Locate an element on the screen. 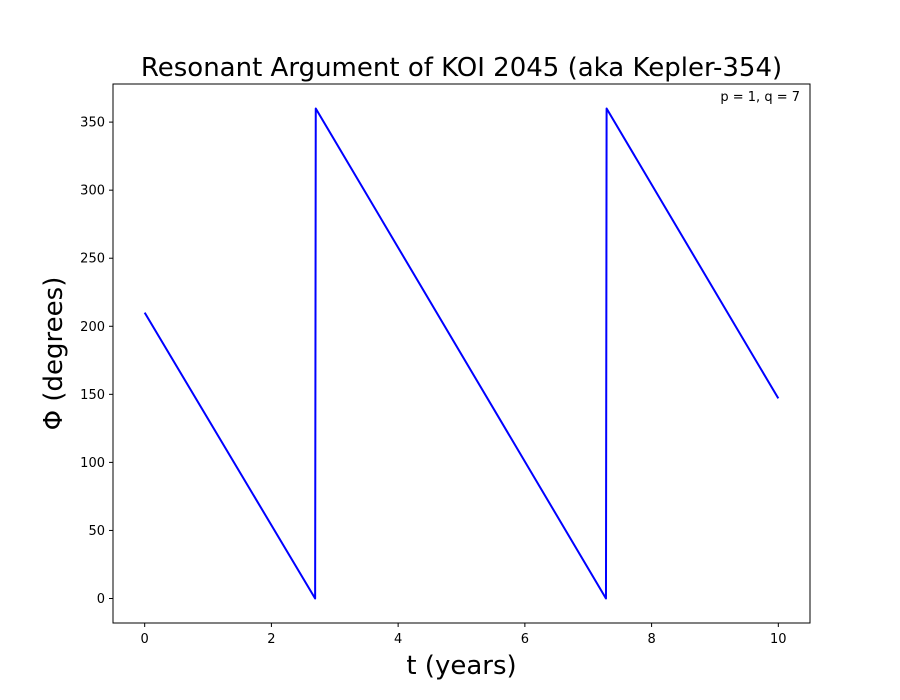 Image resolution: width=900 pixels, height=700 pixels. y-tick-label: 250 is located at coordinates (92, 259).